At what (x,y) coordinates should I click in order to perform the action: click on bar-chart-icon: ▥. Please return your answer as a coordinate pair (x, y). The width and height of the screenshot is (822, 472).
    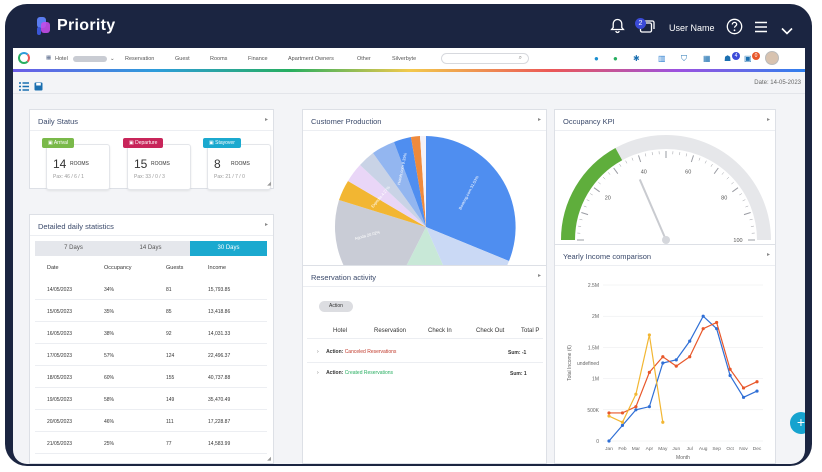
    Looking at the image, I should click on (662, 58).